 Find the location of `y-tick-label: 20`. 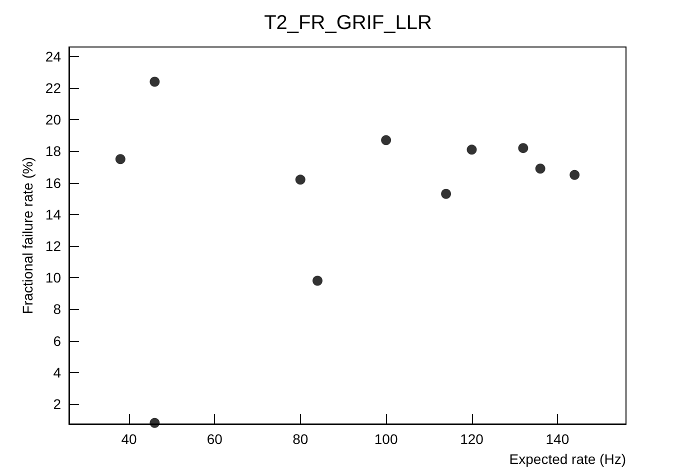

y-tick-label: 20 is located at coordinates (53, 120).